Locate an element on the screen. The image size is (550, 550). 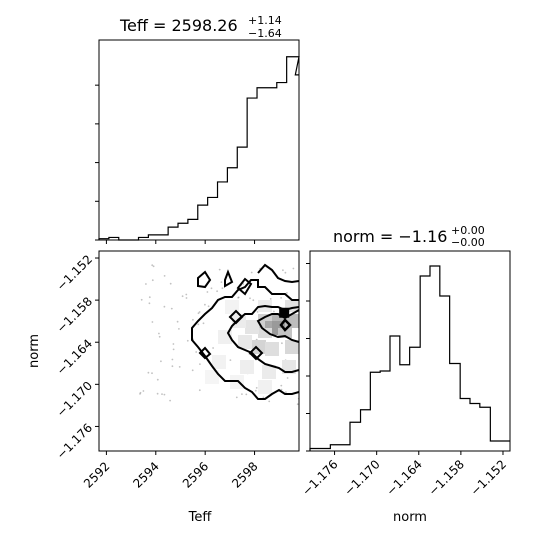
joint-x-ticks: 2592 2594 2596 2598 is located at coordinates (171, 471).